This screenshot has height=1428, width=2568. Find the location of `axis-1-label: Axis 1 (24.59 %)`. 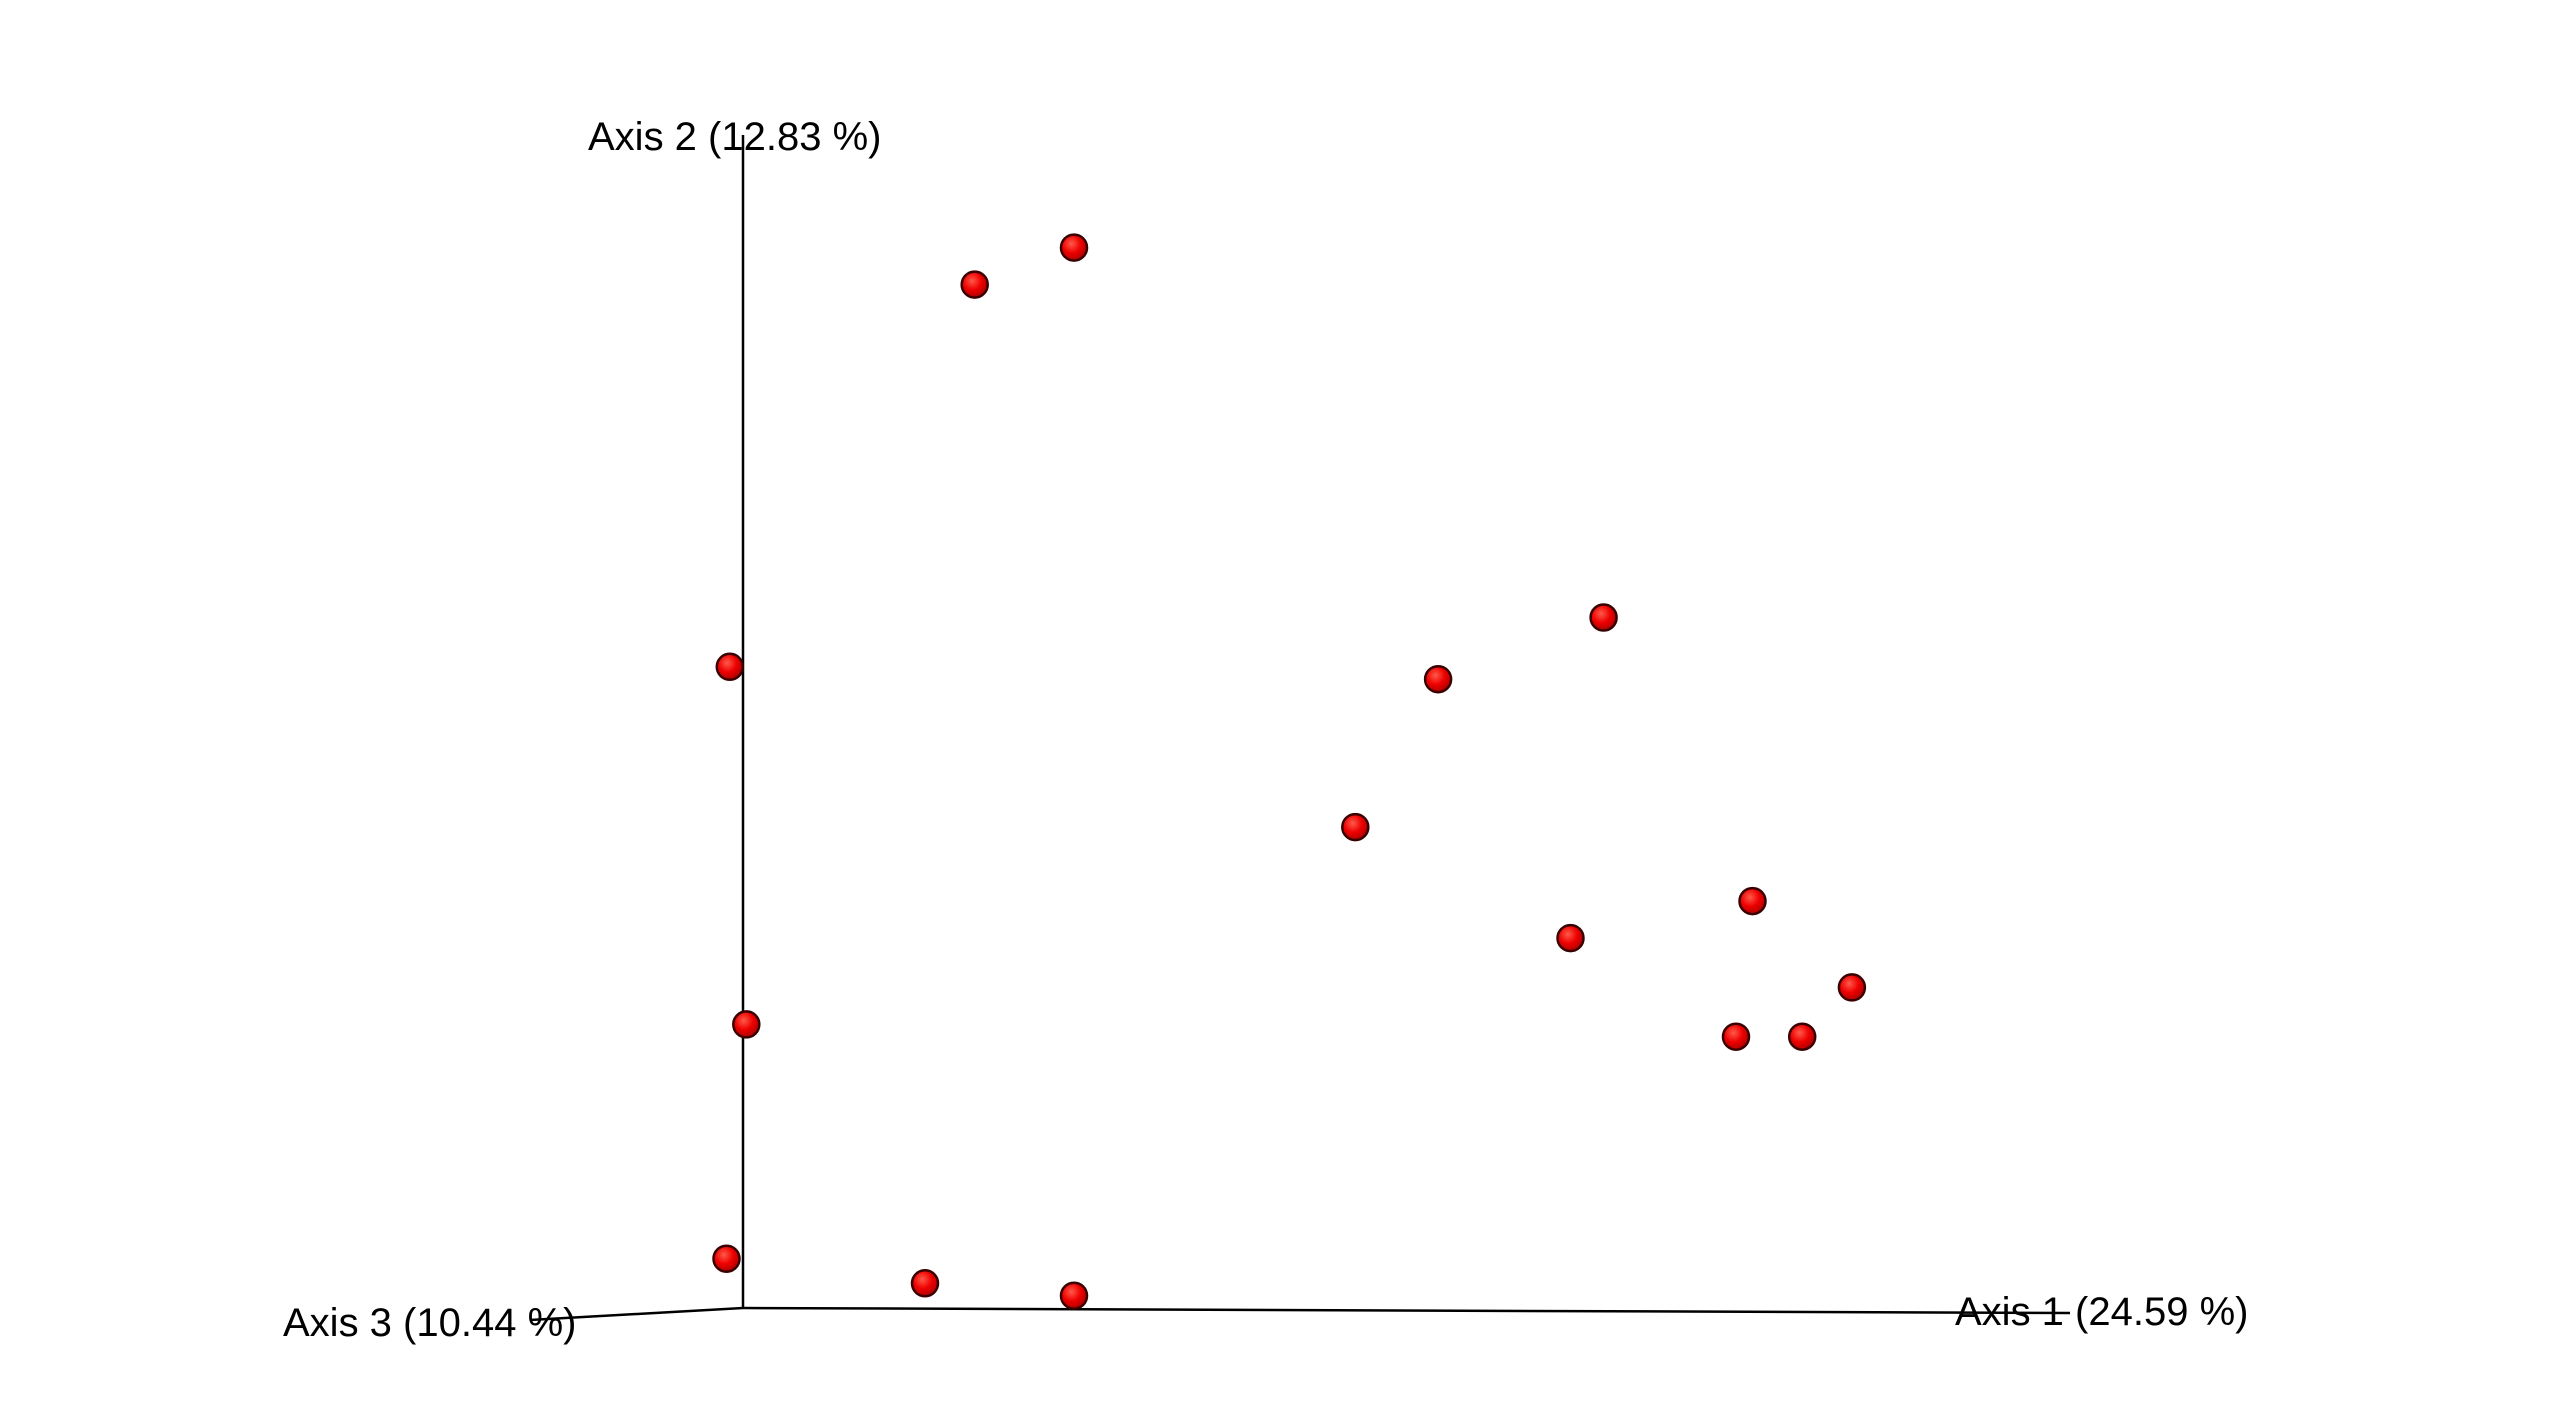

axis-1-label: Axis 1 (24.59 %) is located at coordinates (2101, 1312).